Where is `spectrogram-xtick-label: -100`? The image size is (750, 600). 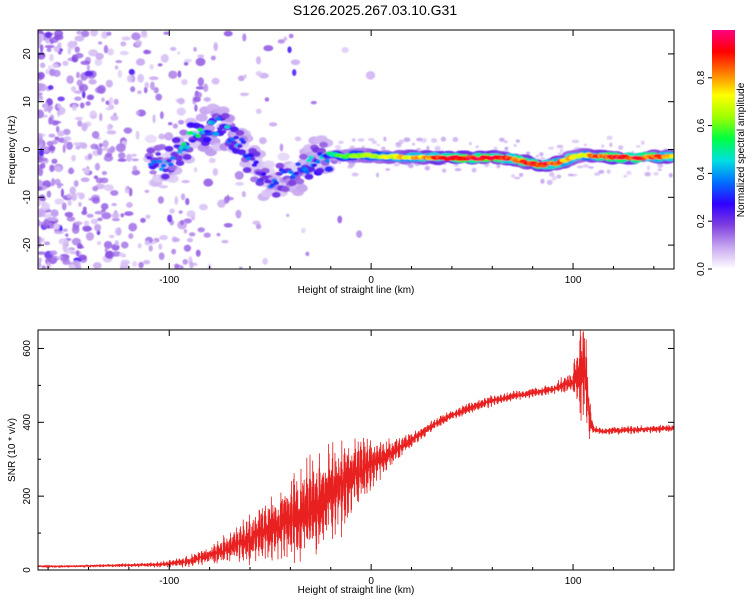 spectrogram-xtick-label: -100 is located at coordinates (169, 280).